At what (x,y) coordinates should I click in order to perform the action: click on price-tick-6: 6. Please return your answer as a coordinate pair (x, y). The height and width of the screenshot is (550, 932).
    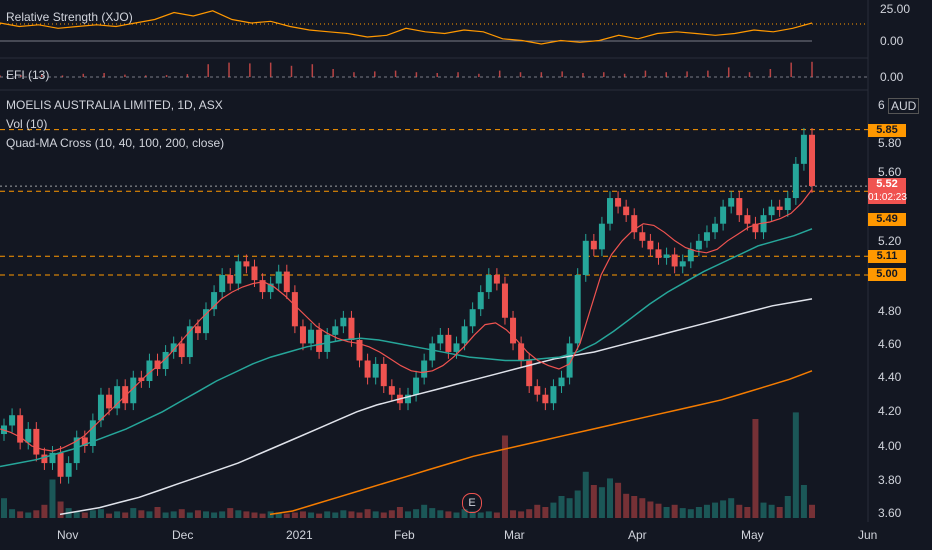
    Looking at the image, I should click on (881, 105).